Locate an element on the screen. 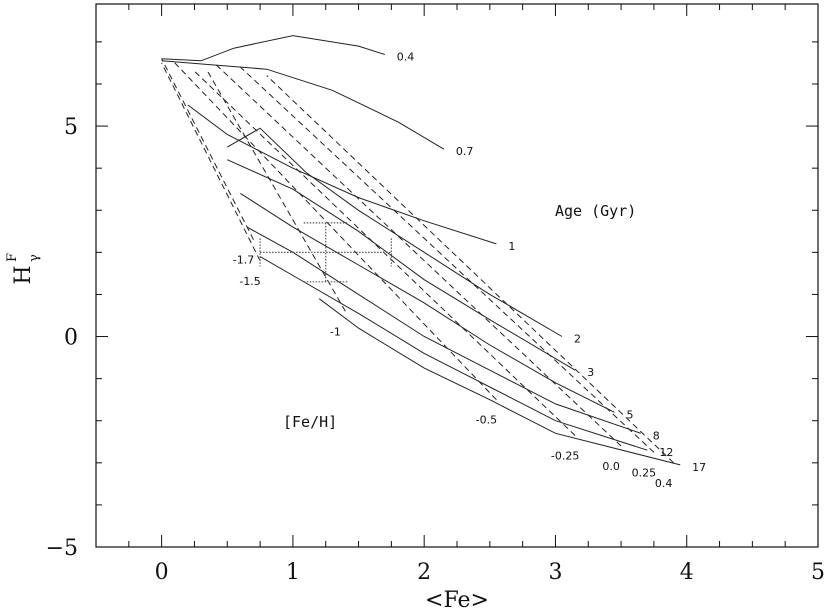 The image size is (830, 612). age-isochrone-label: 17 is located at coordinates (699, 467).